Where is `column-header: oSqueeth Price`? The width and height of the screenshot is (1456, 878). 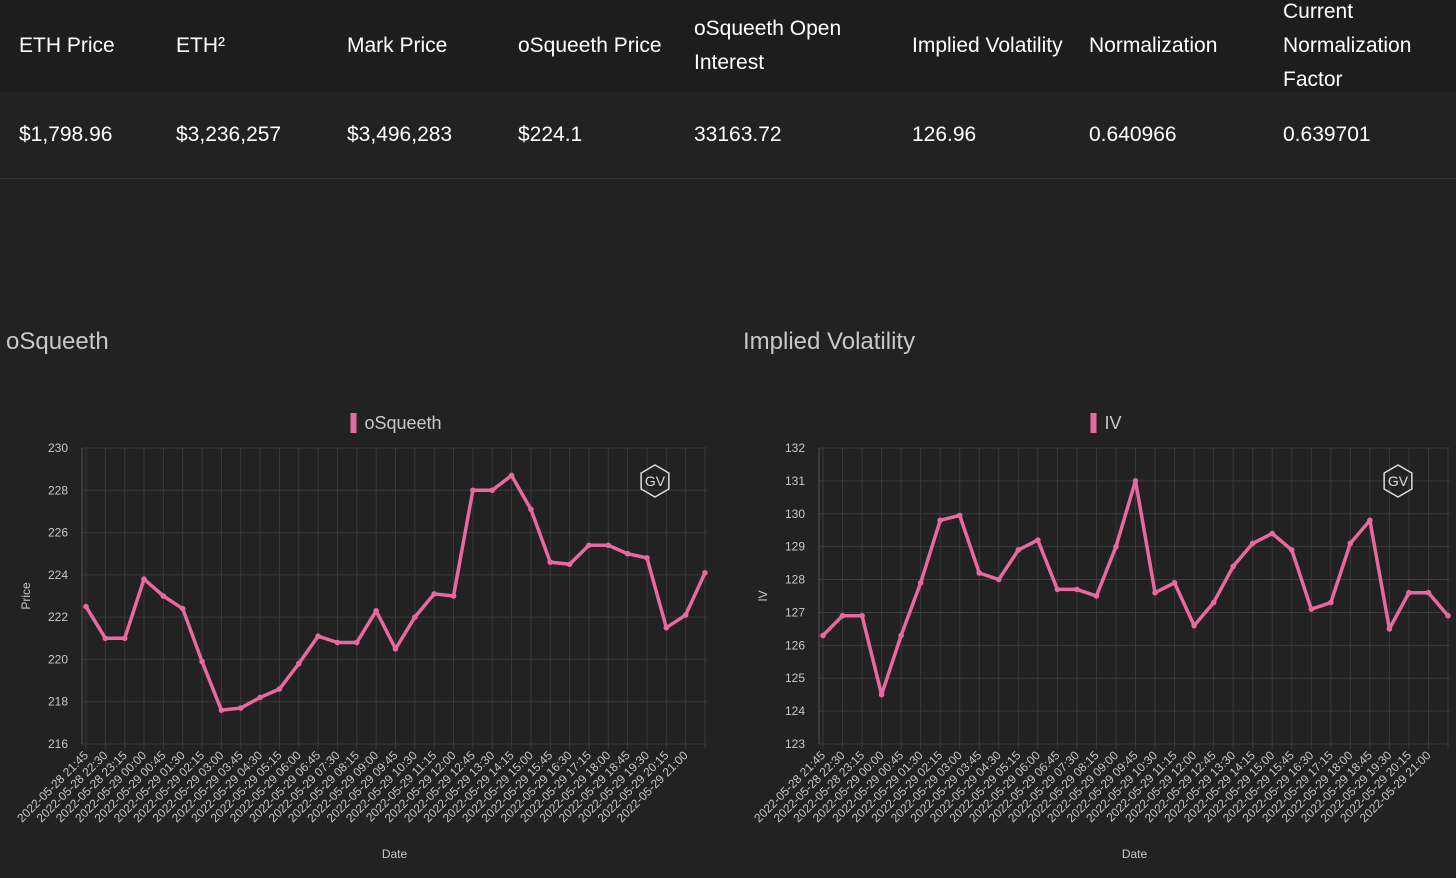 column-header: oSqueeth Price is located at coordinates (598, 46).